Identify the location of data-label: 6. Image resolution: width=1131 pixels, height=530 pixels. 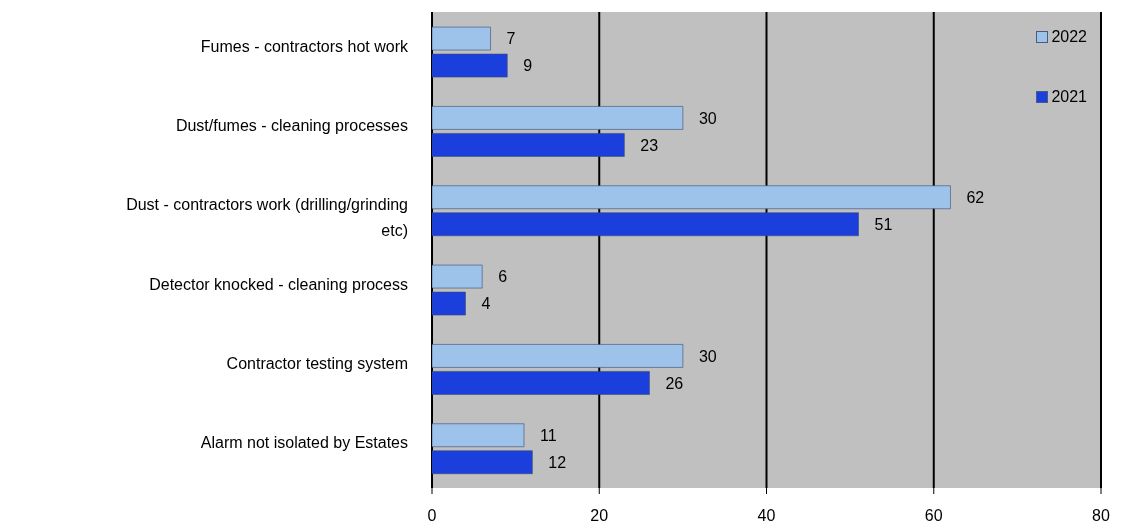
(503, 277).